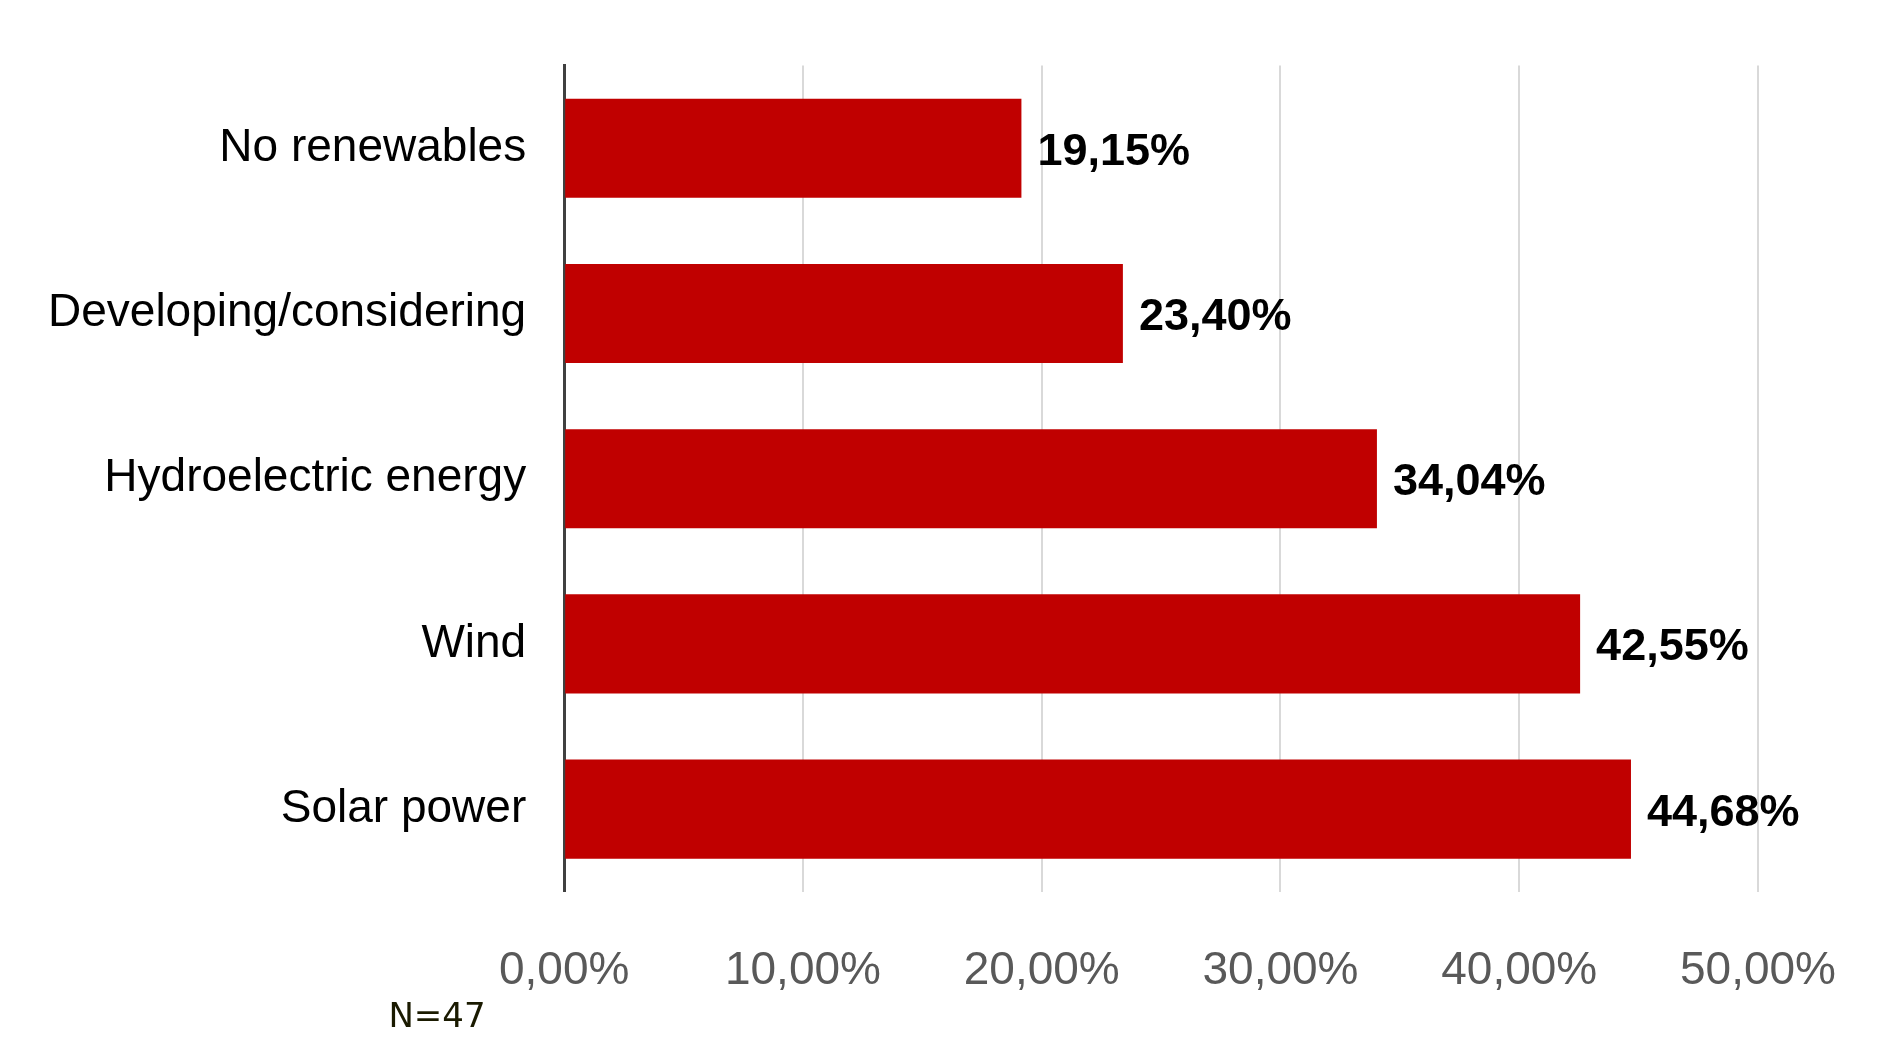  I want to click on data-label: 19,15%, so click(1114, 149).